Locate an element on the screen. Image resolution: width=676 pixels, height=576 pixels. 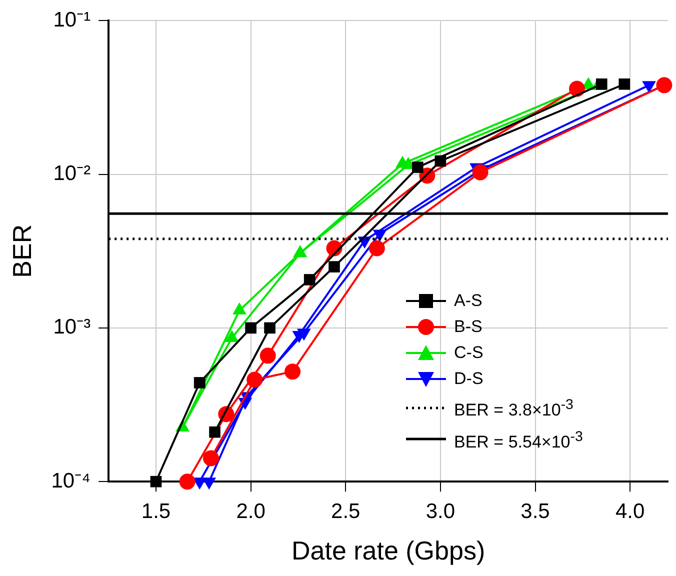
legend-label: BER = 5.54×10$^{-3}$ is located at coordinates (518, 441).